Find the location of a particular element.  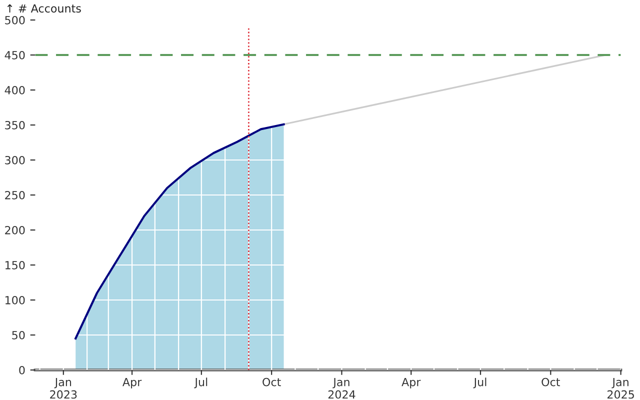

y-tick-label: 50 is located at coordinates (18, 335).